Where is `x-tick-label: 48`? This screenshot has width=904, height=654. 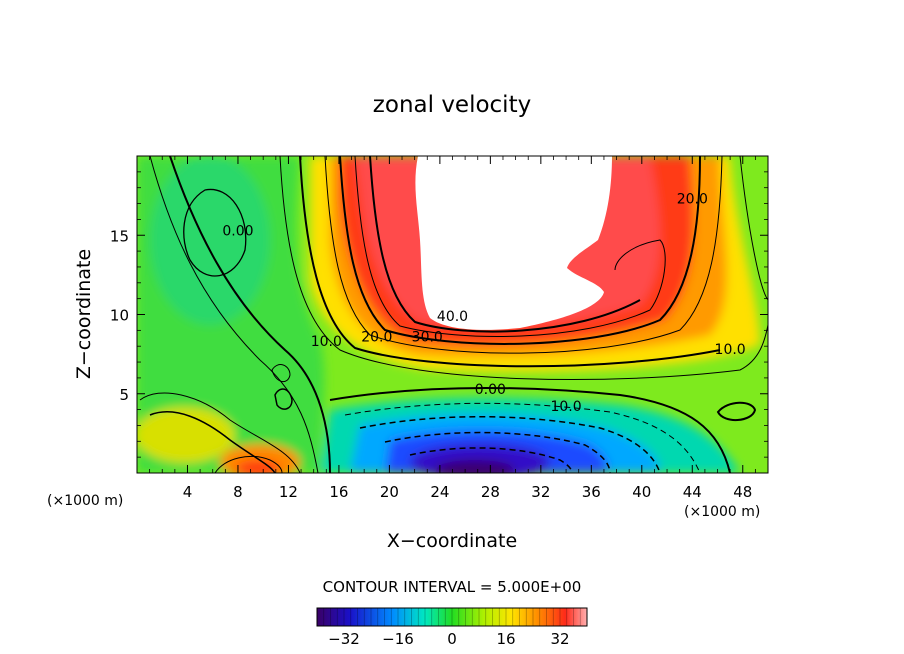
x-tick-label: 48 is located at coordinates (742, 492).